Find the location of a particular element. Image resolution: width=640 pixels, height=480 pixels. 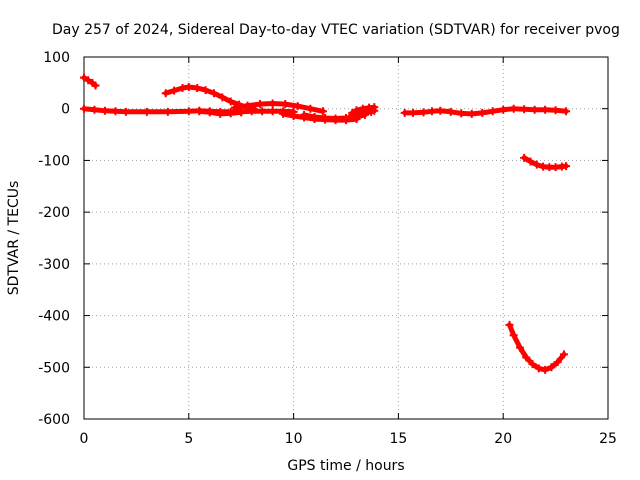

y-tick-label: -600 is located at coordinates (54, 420).